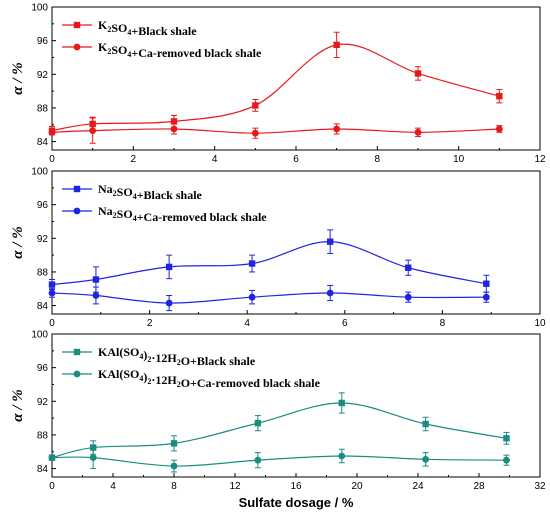  Describe the element at coordinates (182, 214) in the screenshot. I see `legend-label: Na2SO4+Ca-removed black shale` at that location.